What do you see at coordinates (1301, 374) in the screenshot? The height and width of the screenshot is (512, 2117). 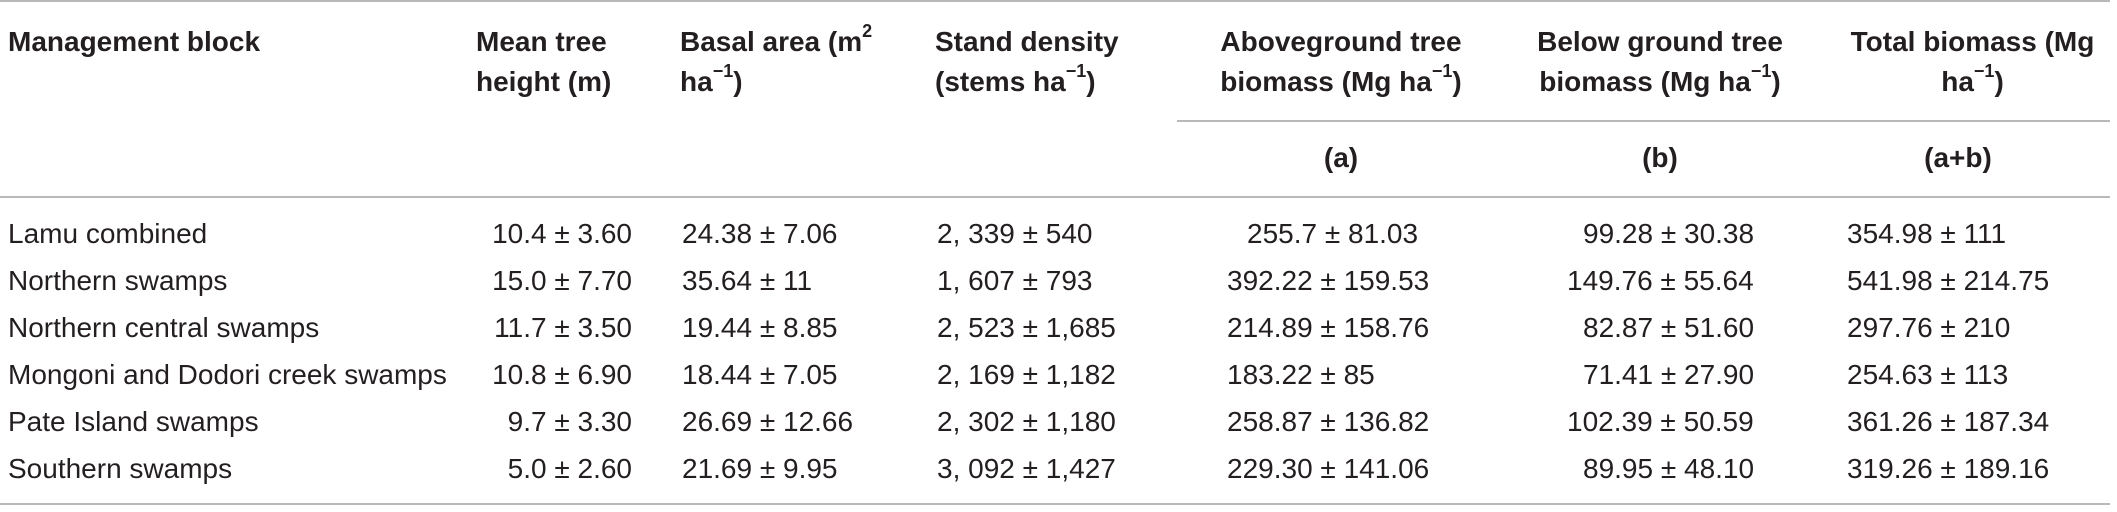 I see `cell-above: 183.22 ± 85` at bounding box center [1301, 374].